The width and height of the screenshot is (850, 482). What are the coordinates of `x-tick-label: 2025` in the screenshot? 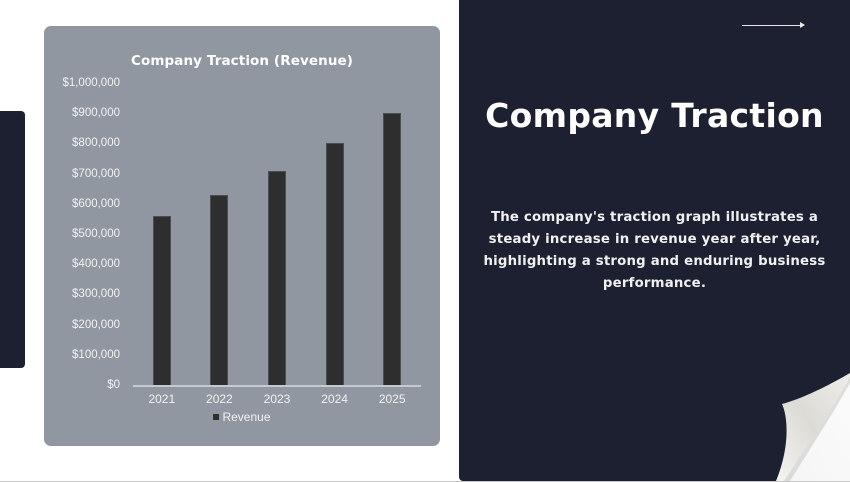 It's located at (392, 399).